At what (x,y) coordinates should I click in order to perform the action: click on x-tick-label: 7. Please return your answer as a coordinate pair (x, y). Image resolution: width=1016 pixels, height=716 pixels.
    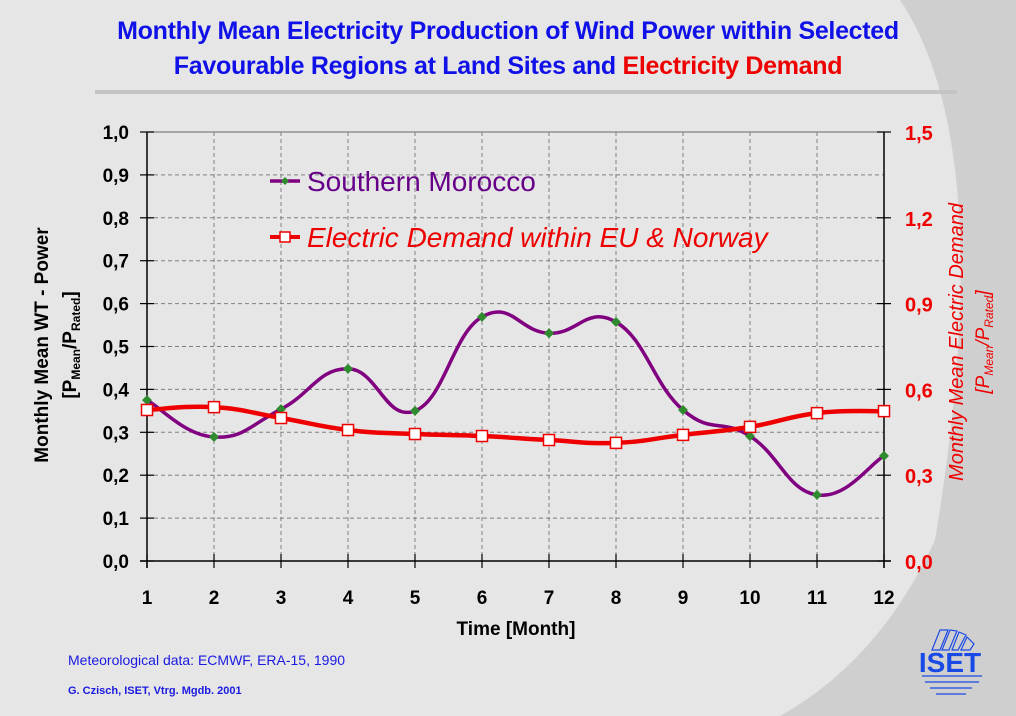
    Looking at the image, I should click on (549, 598).